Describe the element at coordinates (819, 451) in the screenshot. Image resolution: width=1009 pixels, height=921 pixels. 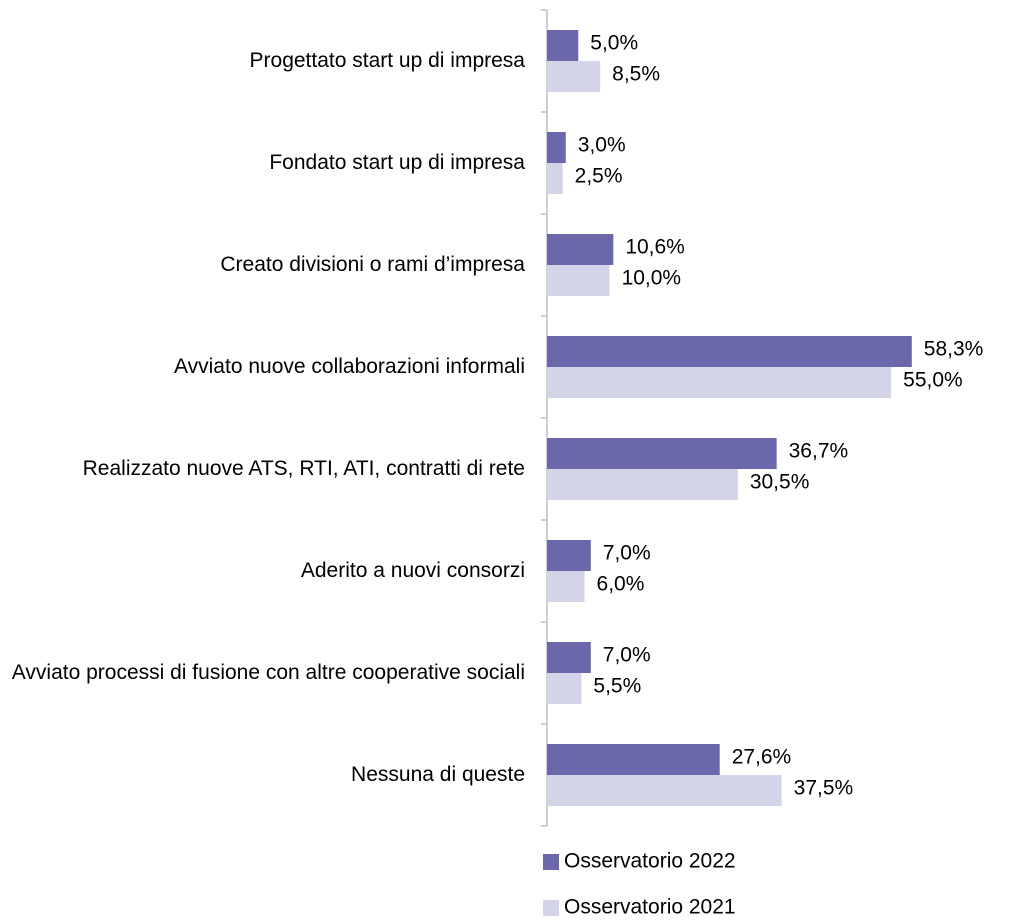
I see `value-label: 36,7%` at that location.